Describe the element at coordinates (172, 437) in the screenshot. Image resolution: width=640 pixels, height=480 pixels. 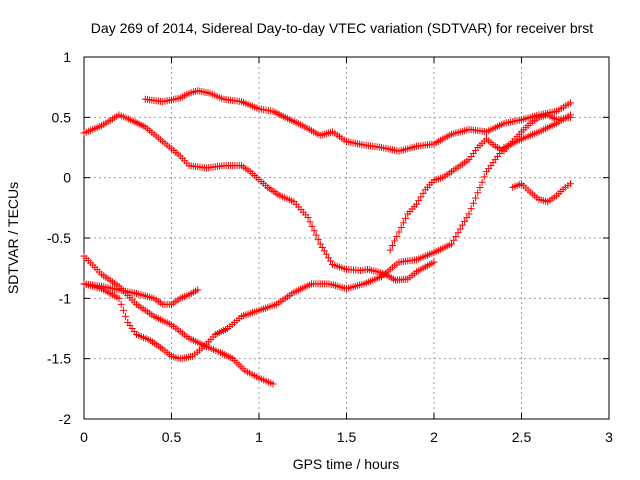
I see `x-tick-label: 0.5` at that location.